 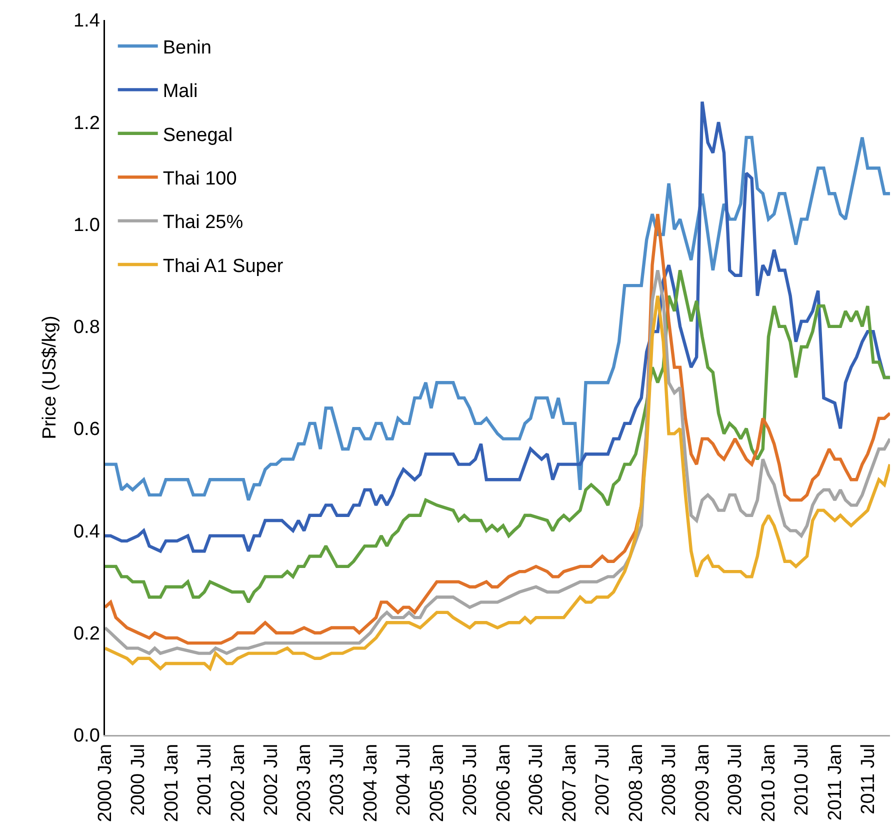 I want to click on x-tick-label: 2001 Jul, so click(x=205, y=780).